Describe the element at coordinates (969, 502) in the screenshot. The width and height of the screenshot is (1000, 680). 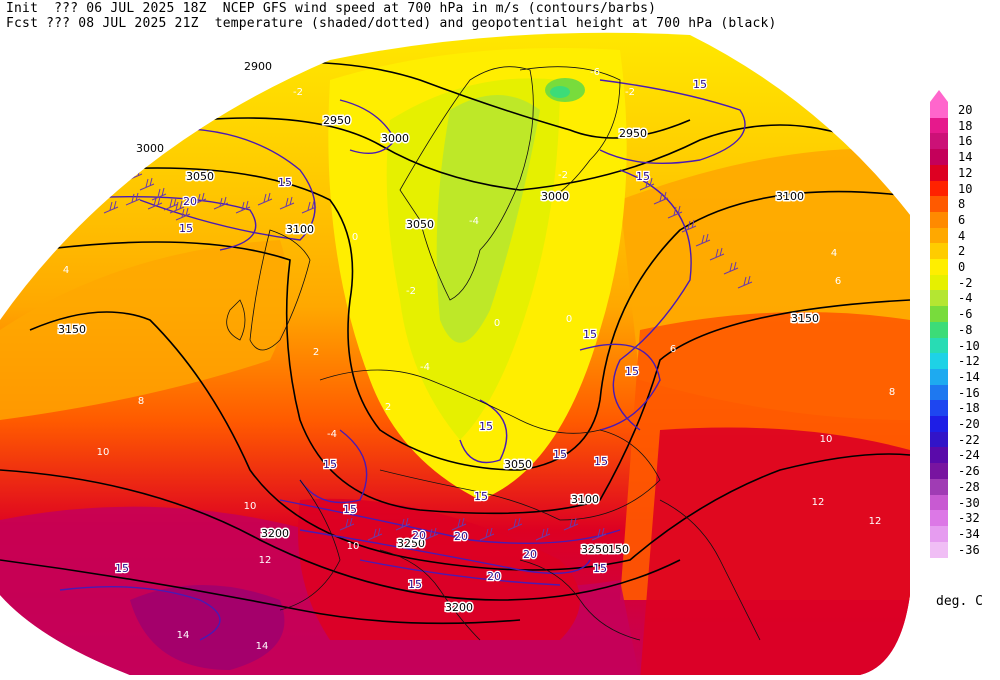
I see `colorbar-label: -30` at that location.